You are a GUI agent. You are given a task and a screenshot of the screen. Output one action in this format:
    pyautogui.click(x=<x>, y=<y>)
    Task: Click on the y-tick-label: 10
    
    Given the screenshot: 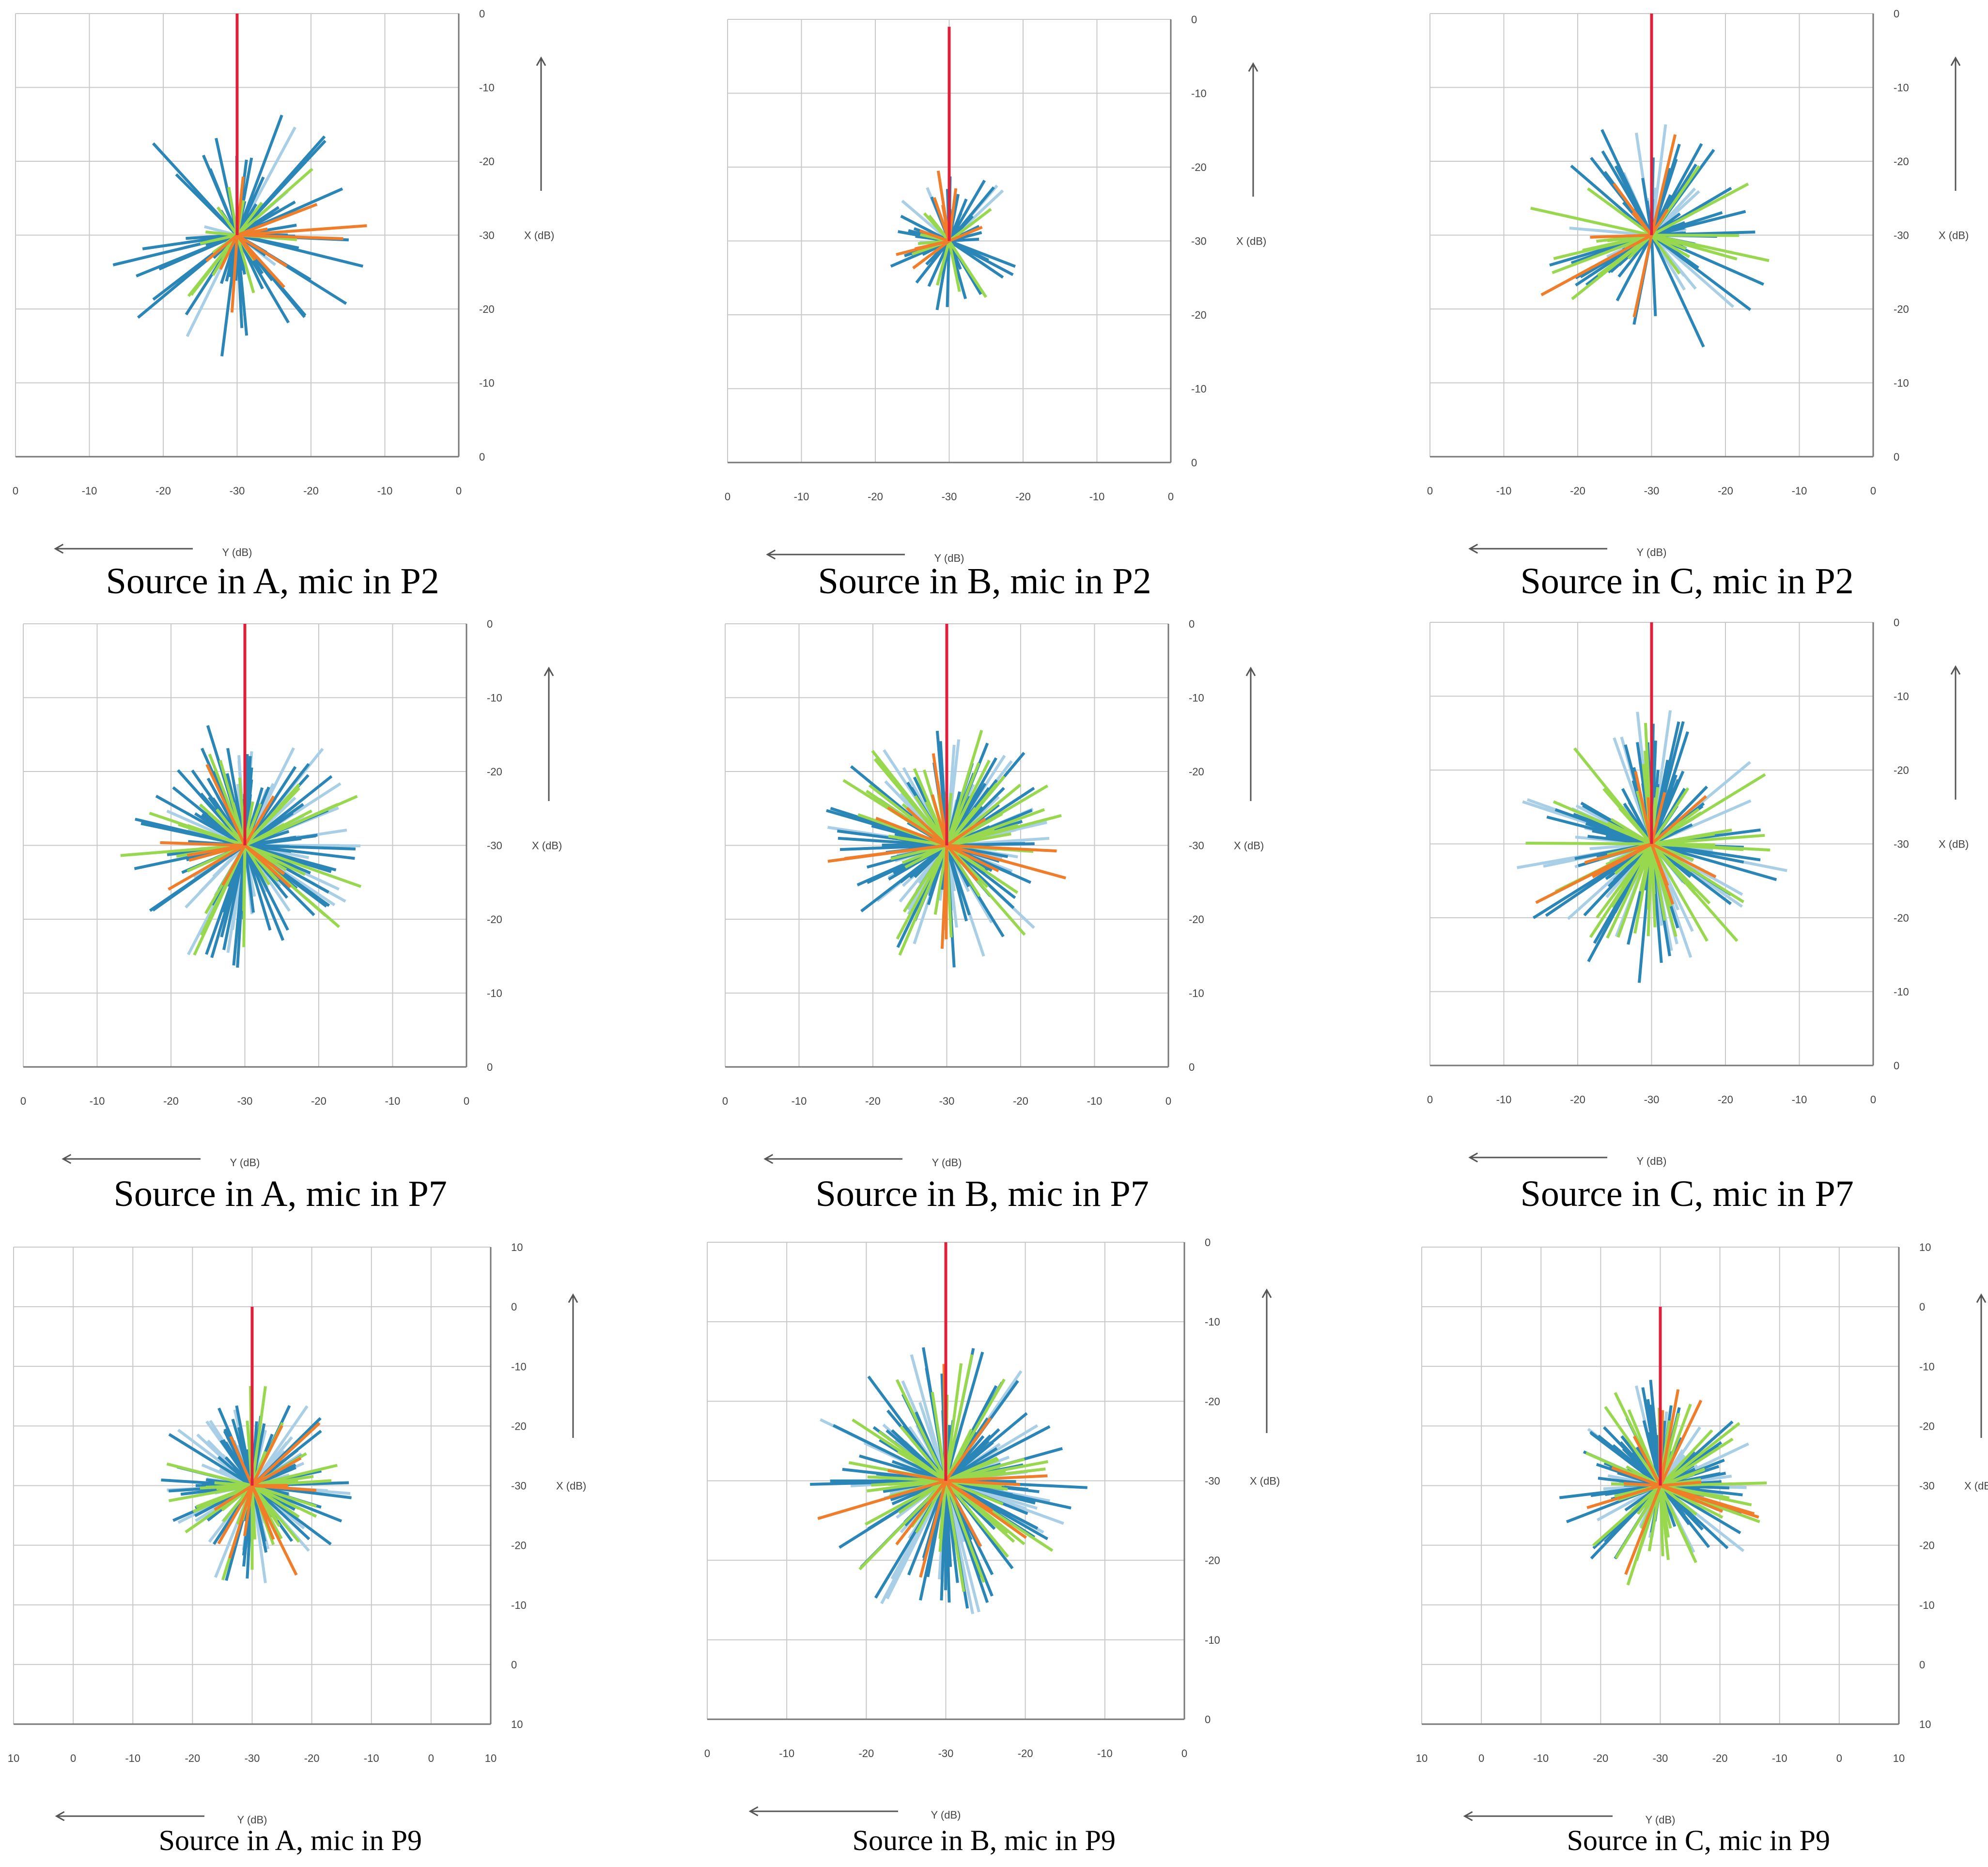 What is the action you would take?
    pyautogui.click(x=1925, y=1247)
    